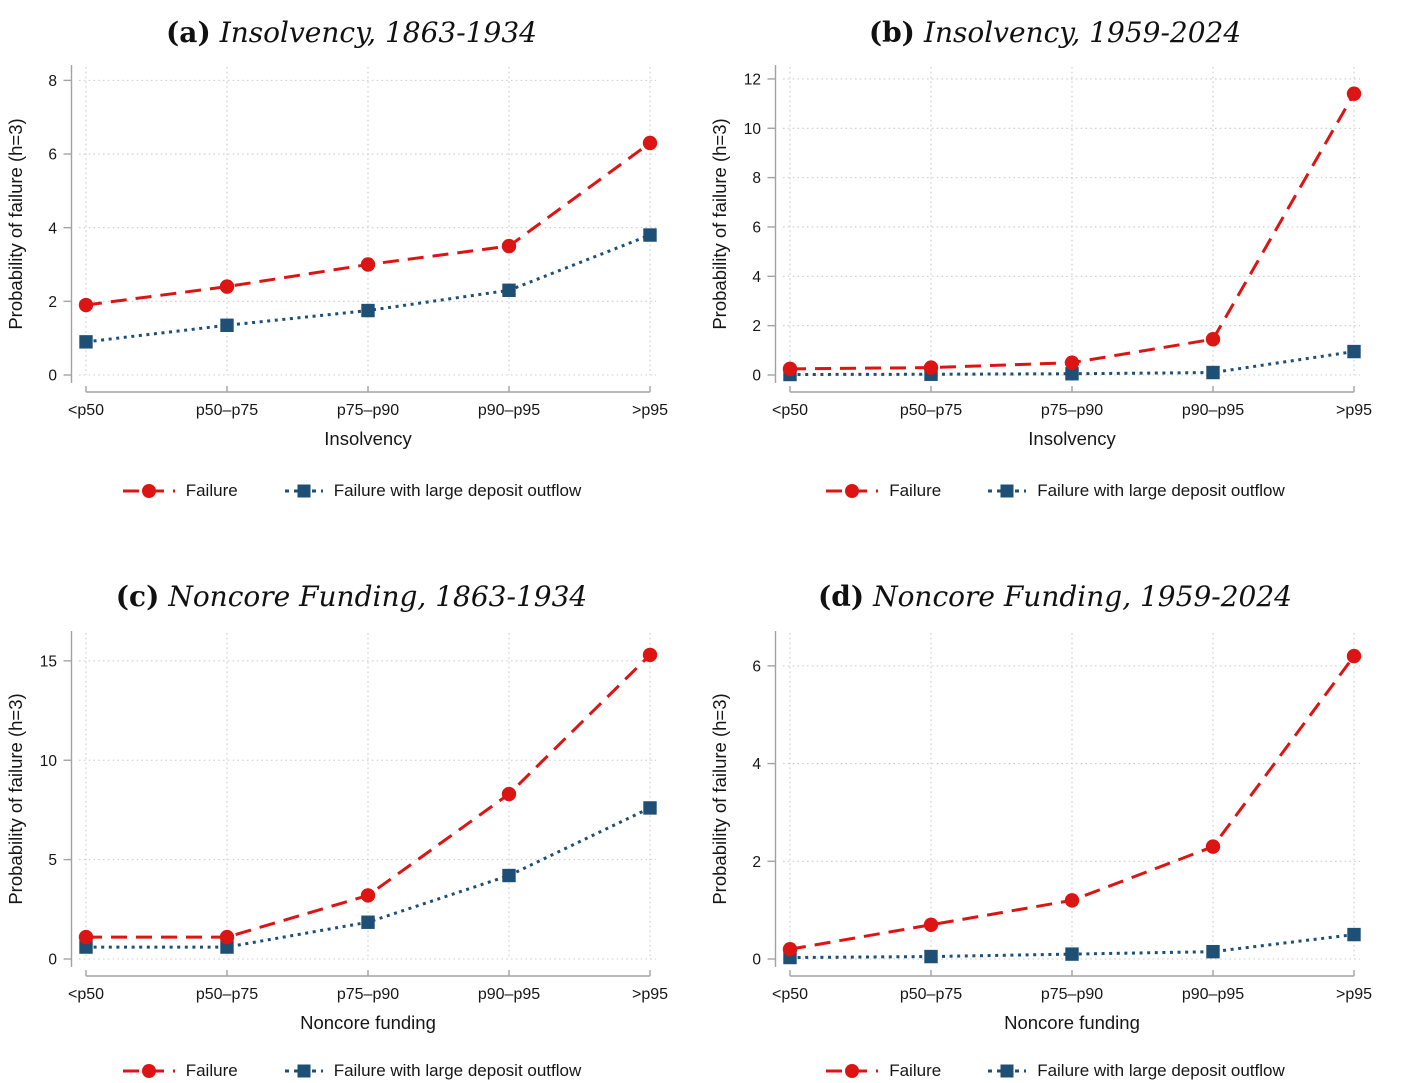 The width and height of the screenshot is (1407, 1083). Describe the element at coordinates (378, 596) in the screenshot. I see `panel-c-title-text: Noncore Funding, 1863-1934` at that location.